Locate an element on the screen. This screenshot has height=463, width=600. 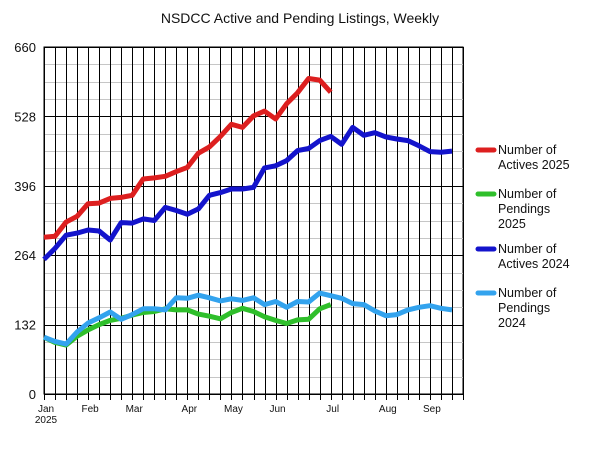
legend-label: Actives 2024 is located at coordinates (534, 264).